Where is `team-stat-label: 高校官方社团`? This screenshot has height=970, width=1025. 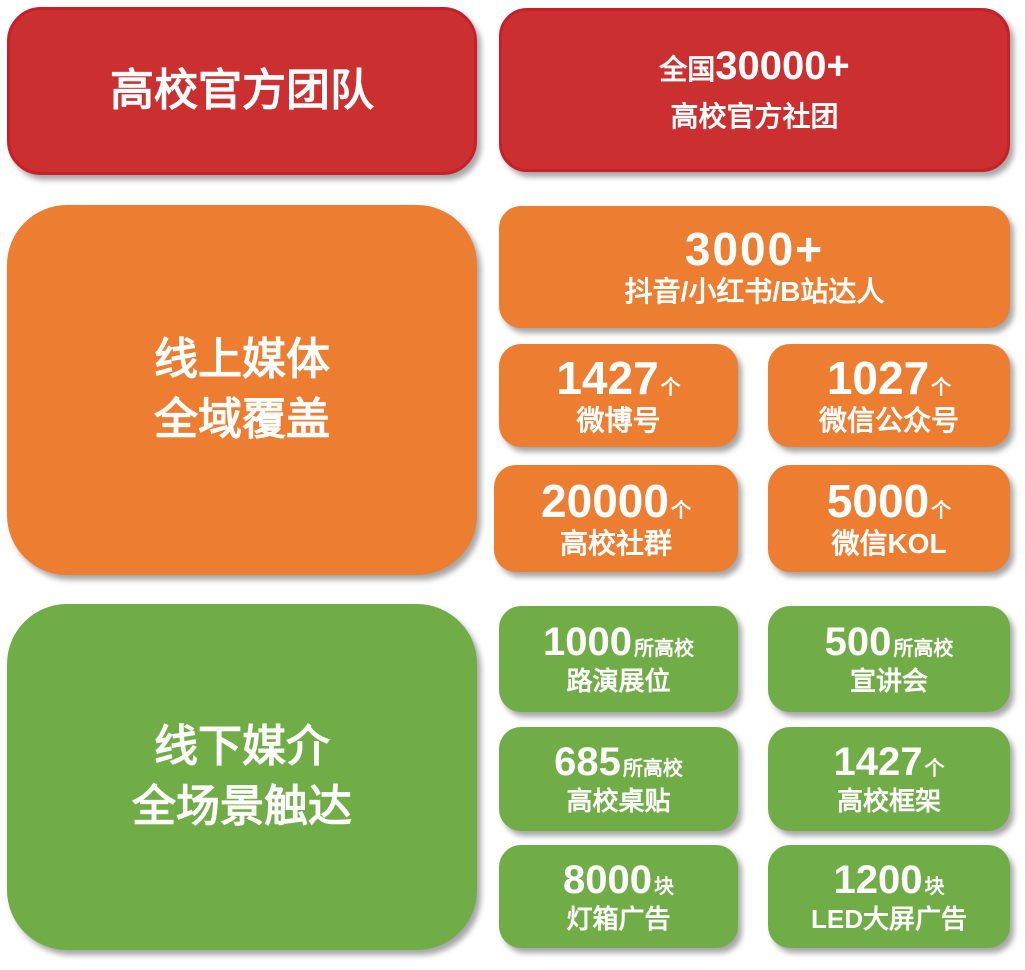 team-stat-label: 高校官方社团 is located at coordinates (754, 116).